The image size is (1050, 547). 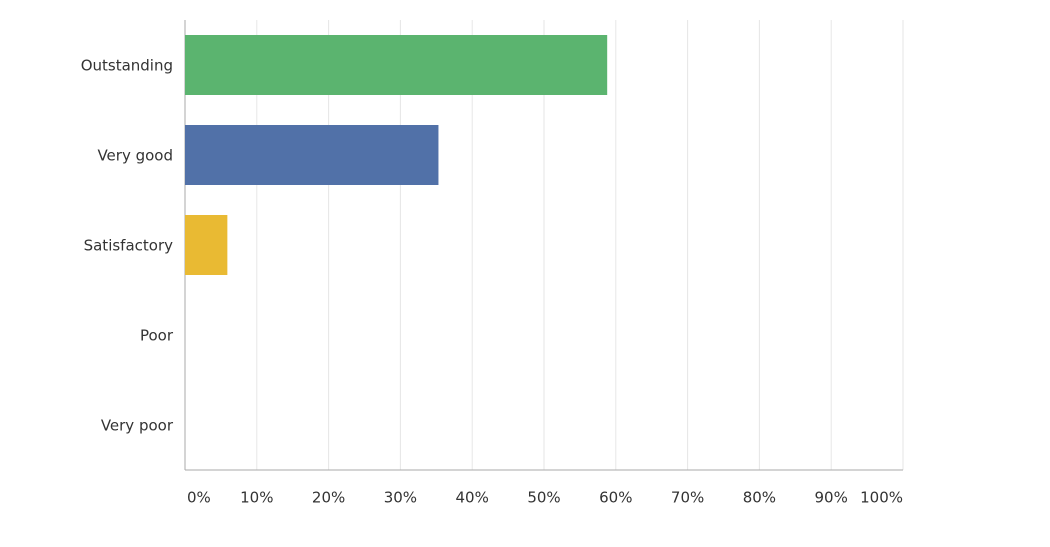 I want to click on x-tick-label: 100%, so click(x=881, y=498).